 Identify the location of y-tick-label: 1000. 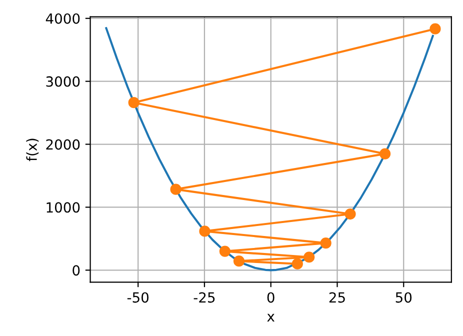
(63, 207).